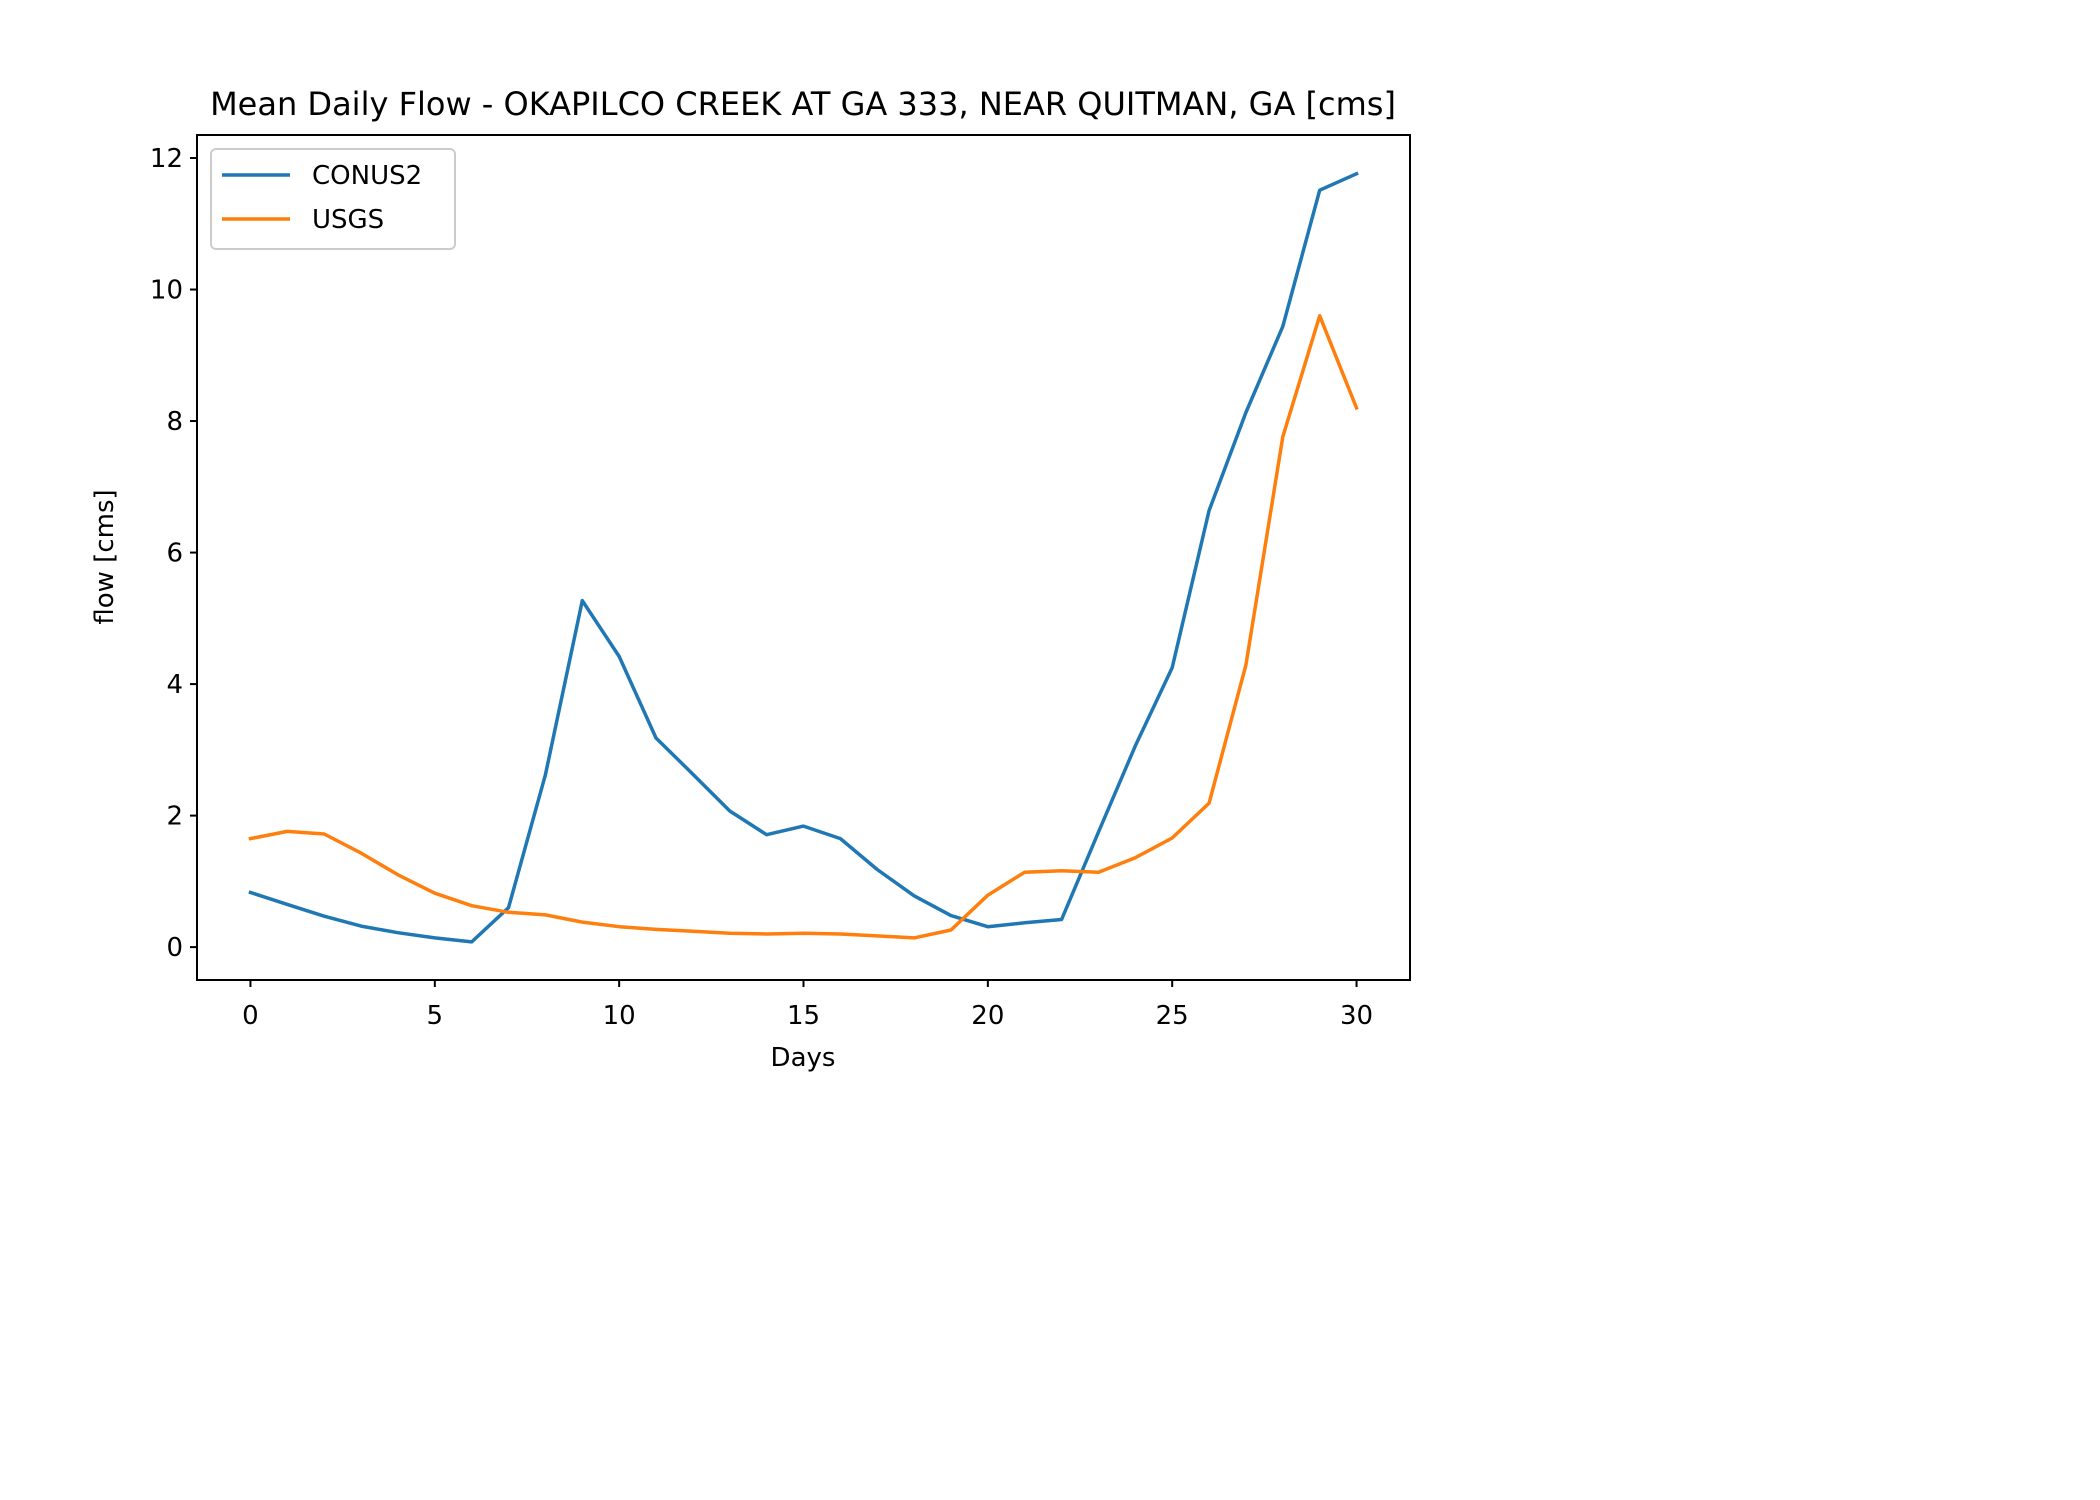 The image size is (2100, 1500). I want to click on x-tick-label-5: 5, so click(435, 1016).